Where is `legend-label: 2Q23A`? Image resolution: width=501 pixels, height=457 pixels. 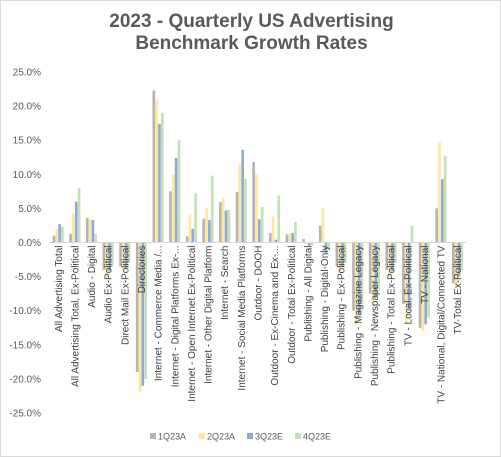
legend-label: 2Q23A is located at coordinates (221, 437).